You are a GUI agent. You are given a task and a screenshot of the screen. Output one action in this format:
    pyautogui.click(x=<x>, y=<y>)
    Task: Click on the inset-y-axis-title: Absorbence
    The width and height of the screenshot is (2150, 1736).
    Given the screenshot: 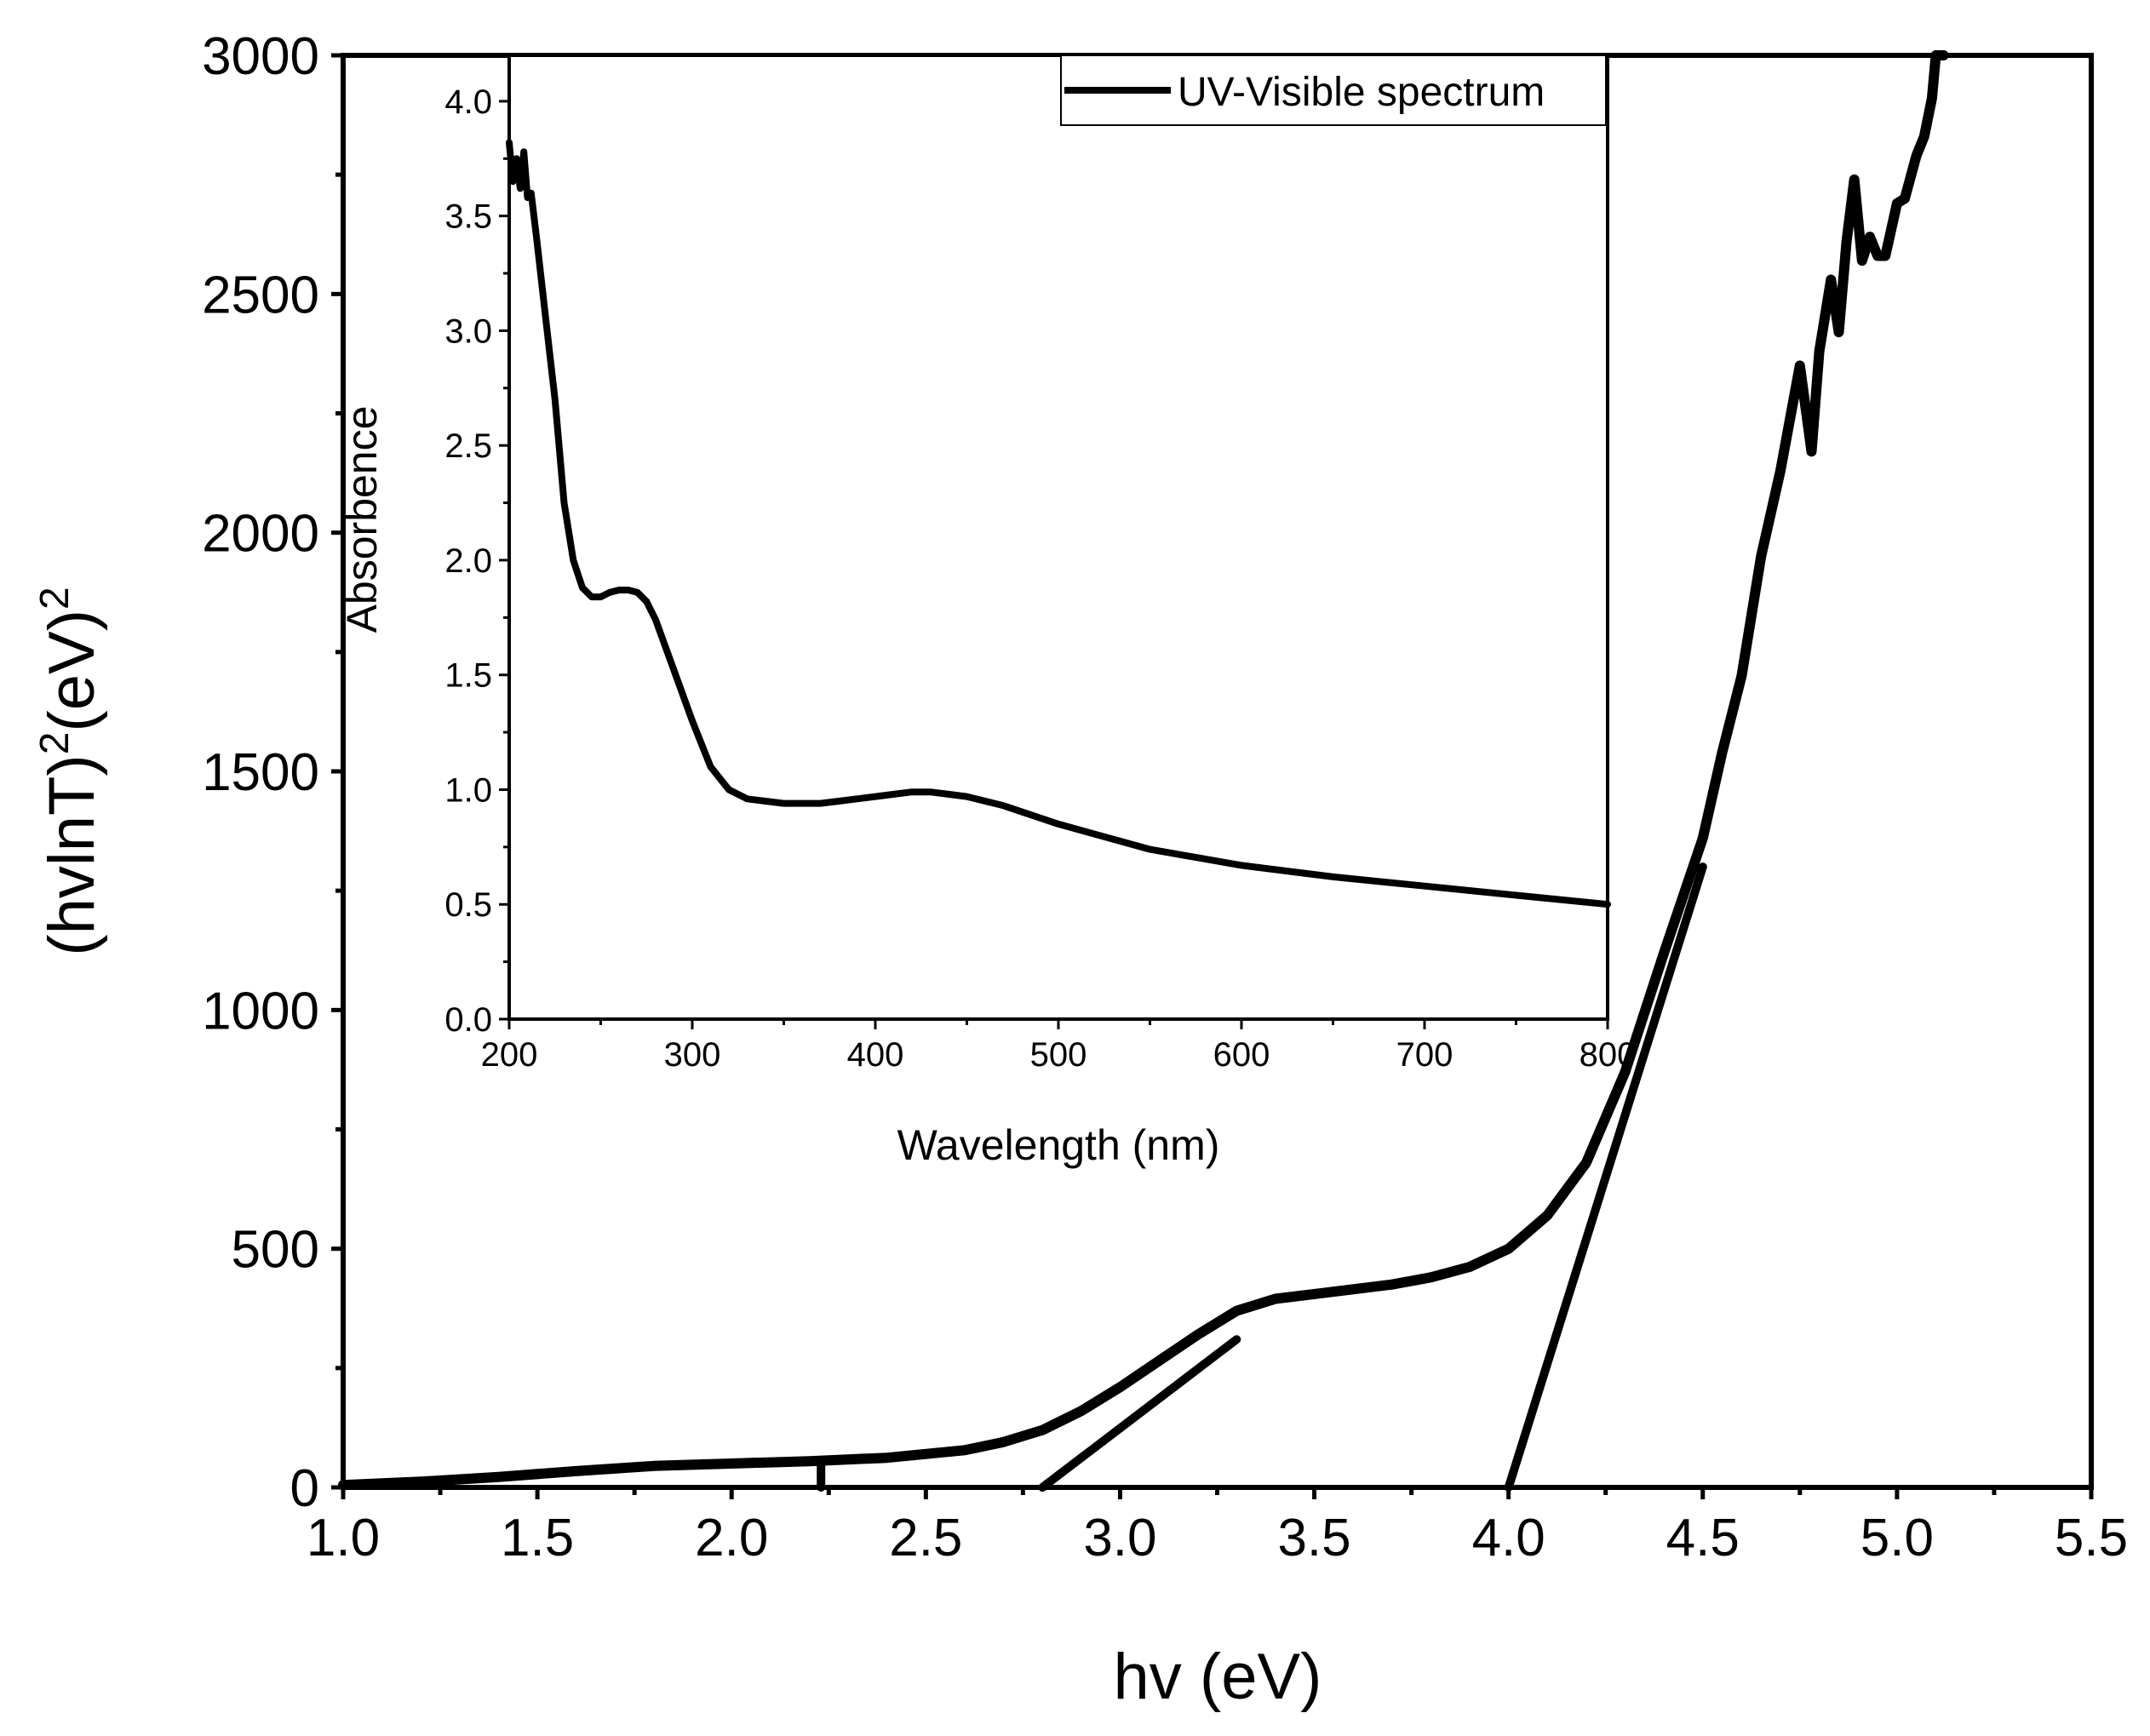 What is the action you would take?
    pyautogui.click(x=362, y=519)
    